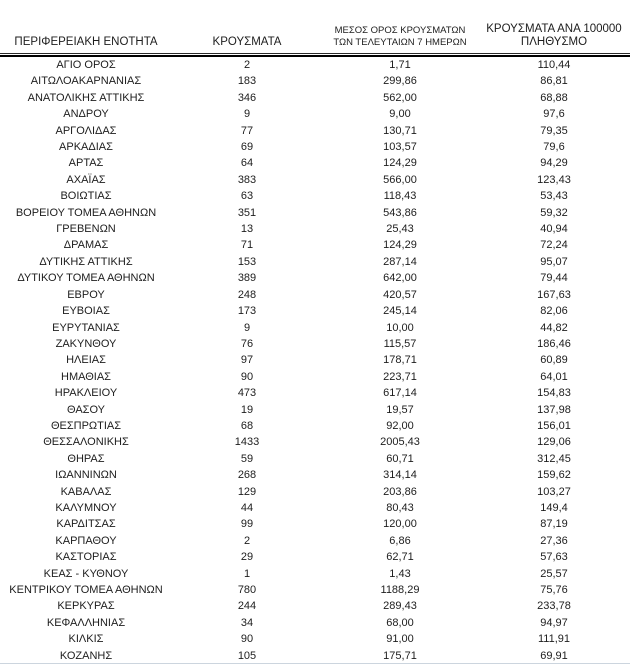 This screenshot has width=630, height=664. What do you see at coordinates (554, 42) in the screenshot?
I see `col-header-per-100k-line2: ΠΛΗΘΥΣΜΟ` at bounding box center [554, 42].